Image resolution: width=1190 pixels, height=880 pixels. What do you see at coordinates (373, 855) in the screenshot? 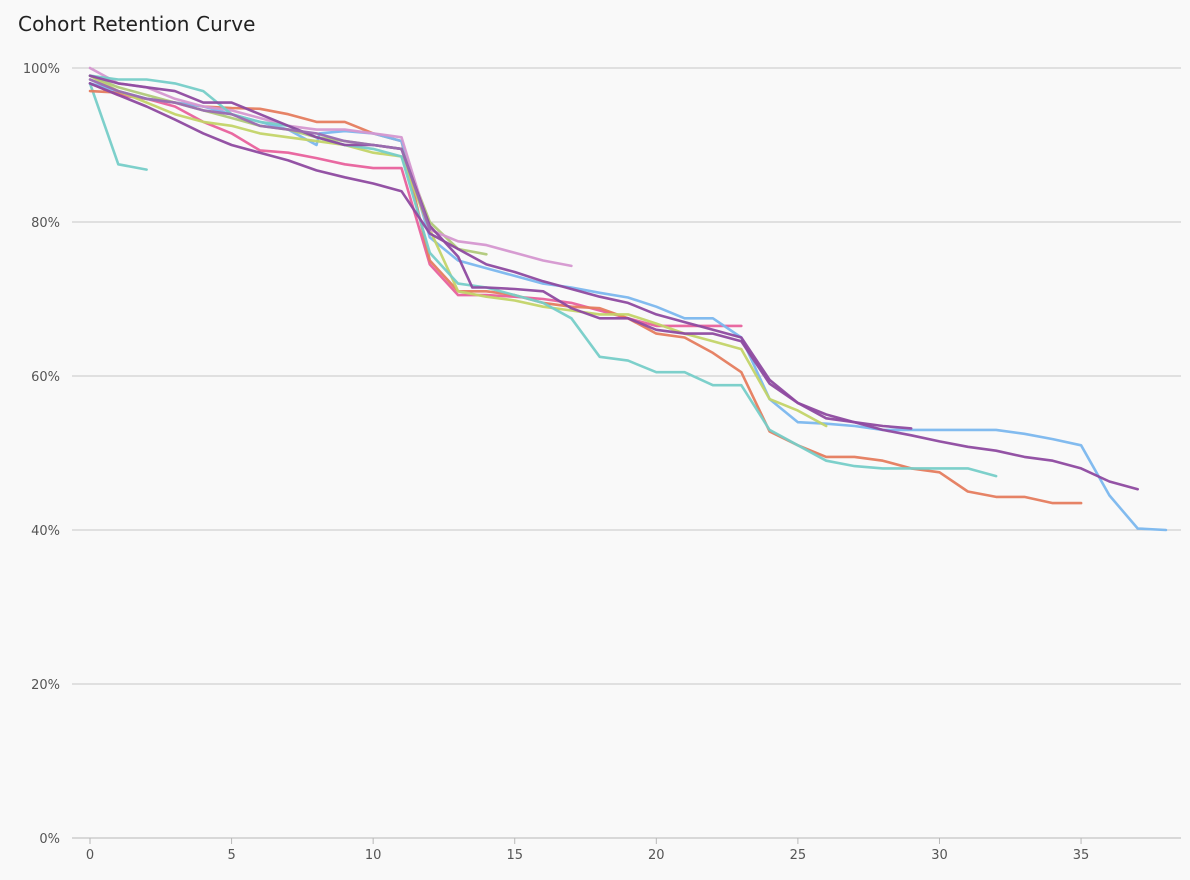
I see `x-tick-label: 10` at bounding box center [373, 855].